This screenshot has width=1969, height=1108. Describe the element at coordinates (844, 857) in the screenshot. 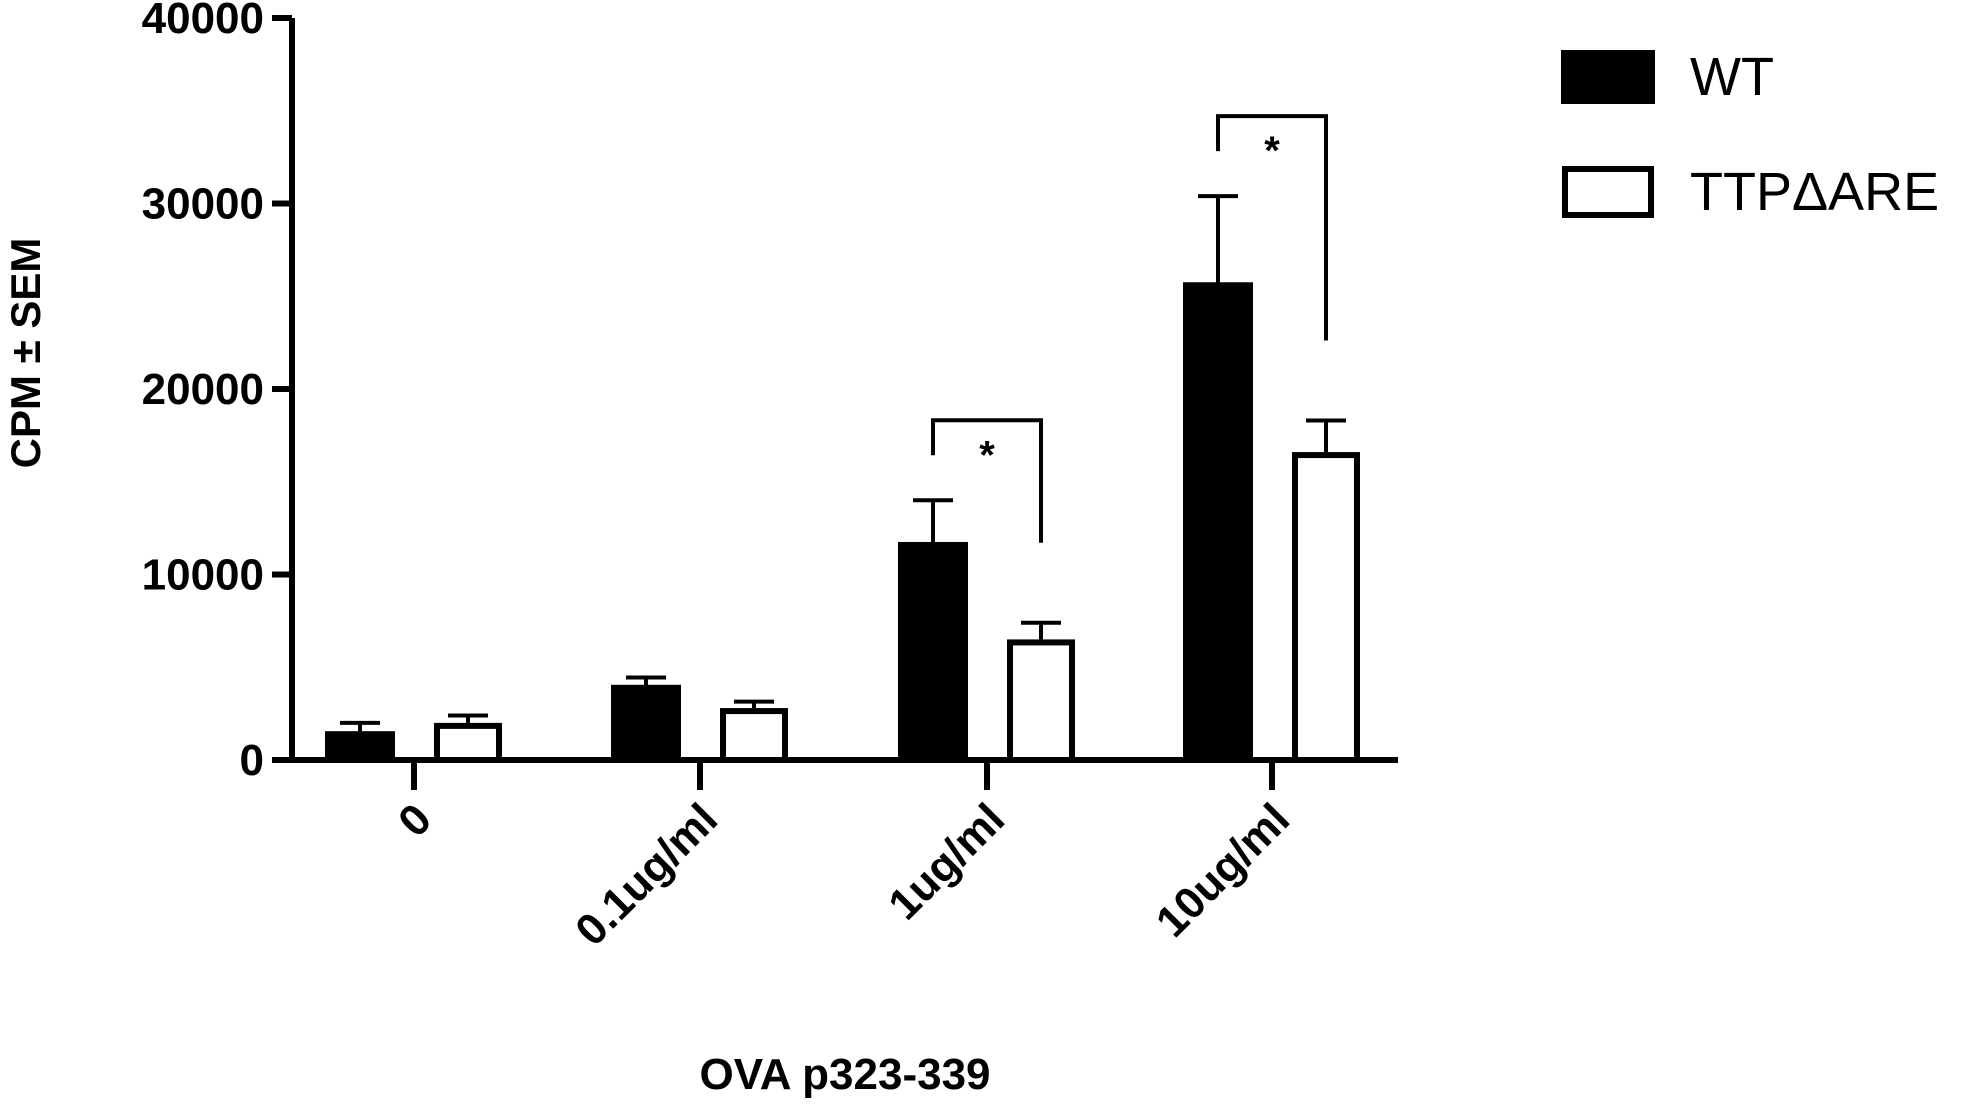

I see `x-ticks-group: 0 0.1ug/ml 1ug/ml 10ug/ml` at that location.